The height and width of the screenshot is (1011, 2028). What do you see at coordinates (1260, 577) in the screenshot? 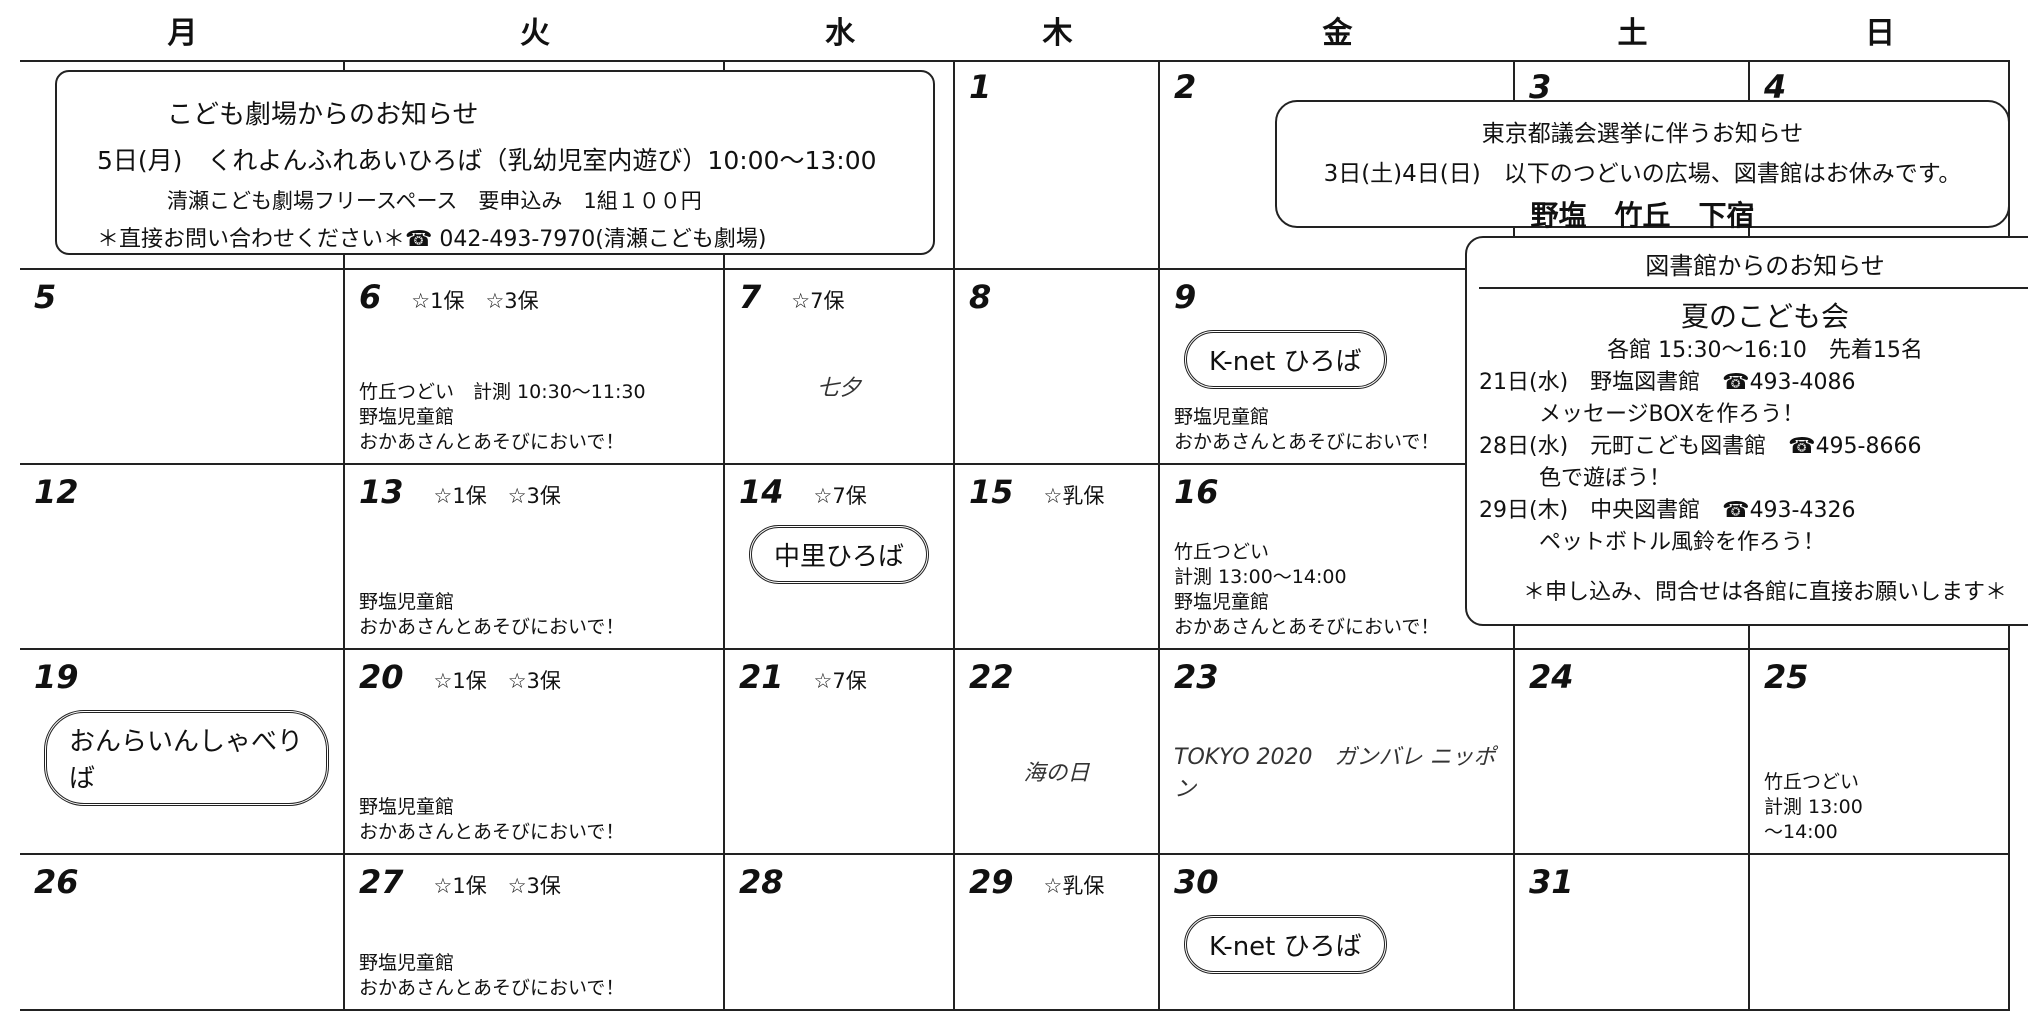
I see `event-line: 計測 13:00～14:00` at bounding box center [1260, 577].